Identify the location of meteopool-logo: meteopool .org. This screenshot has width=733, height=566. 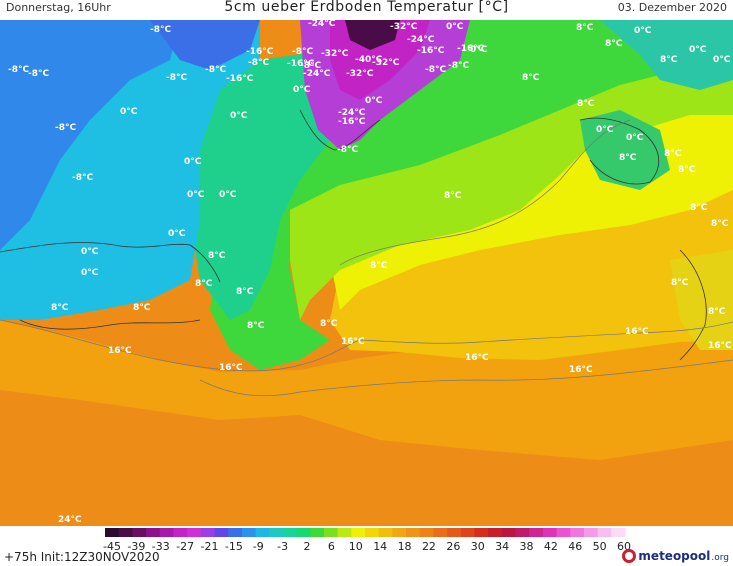
(675, 556).